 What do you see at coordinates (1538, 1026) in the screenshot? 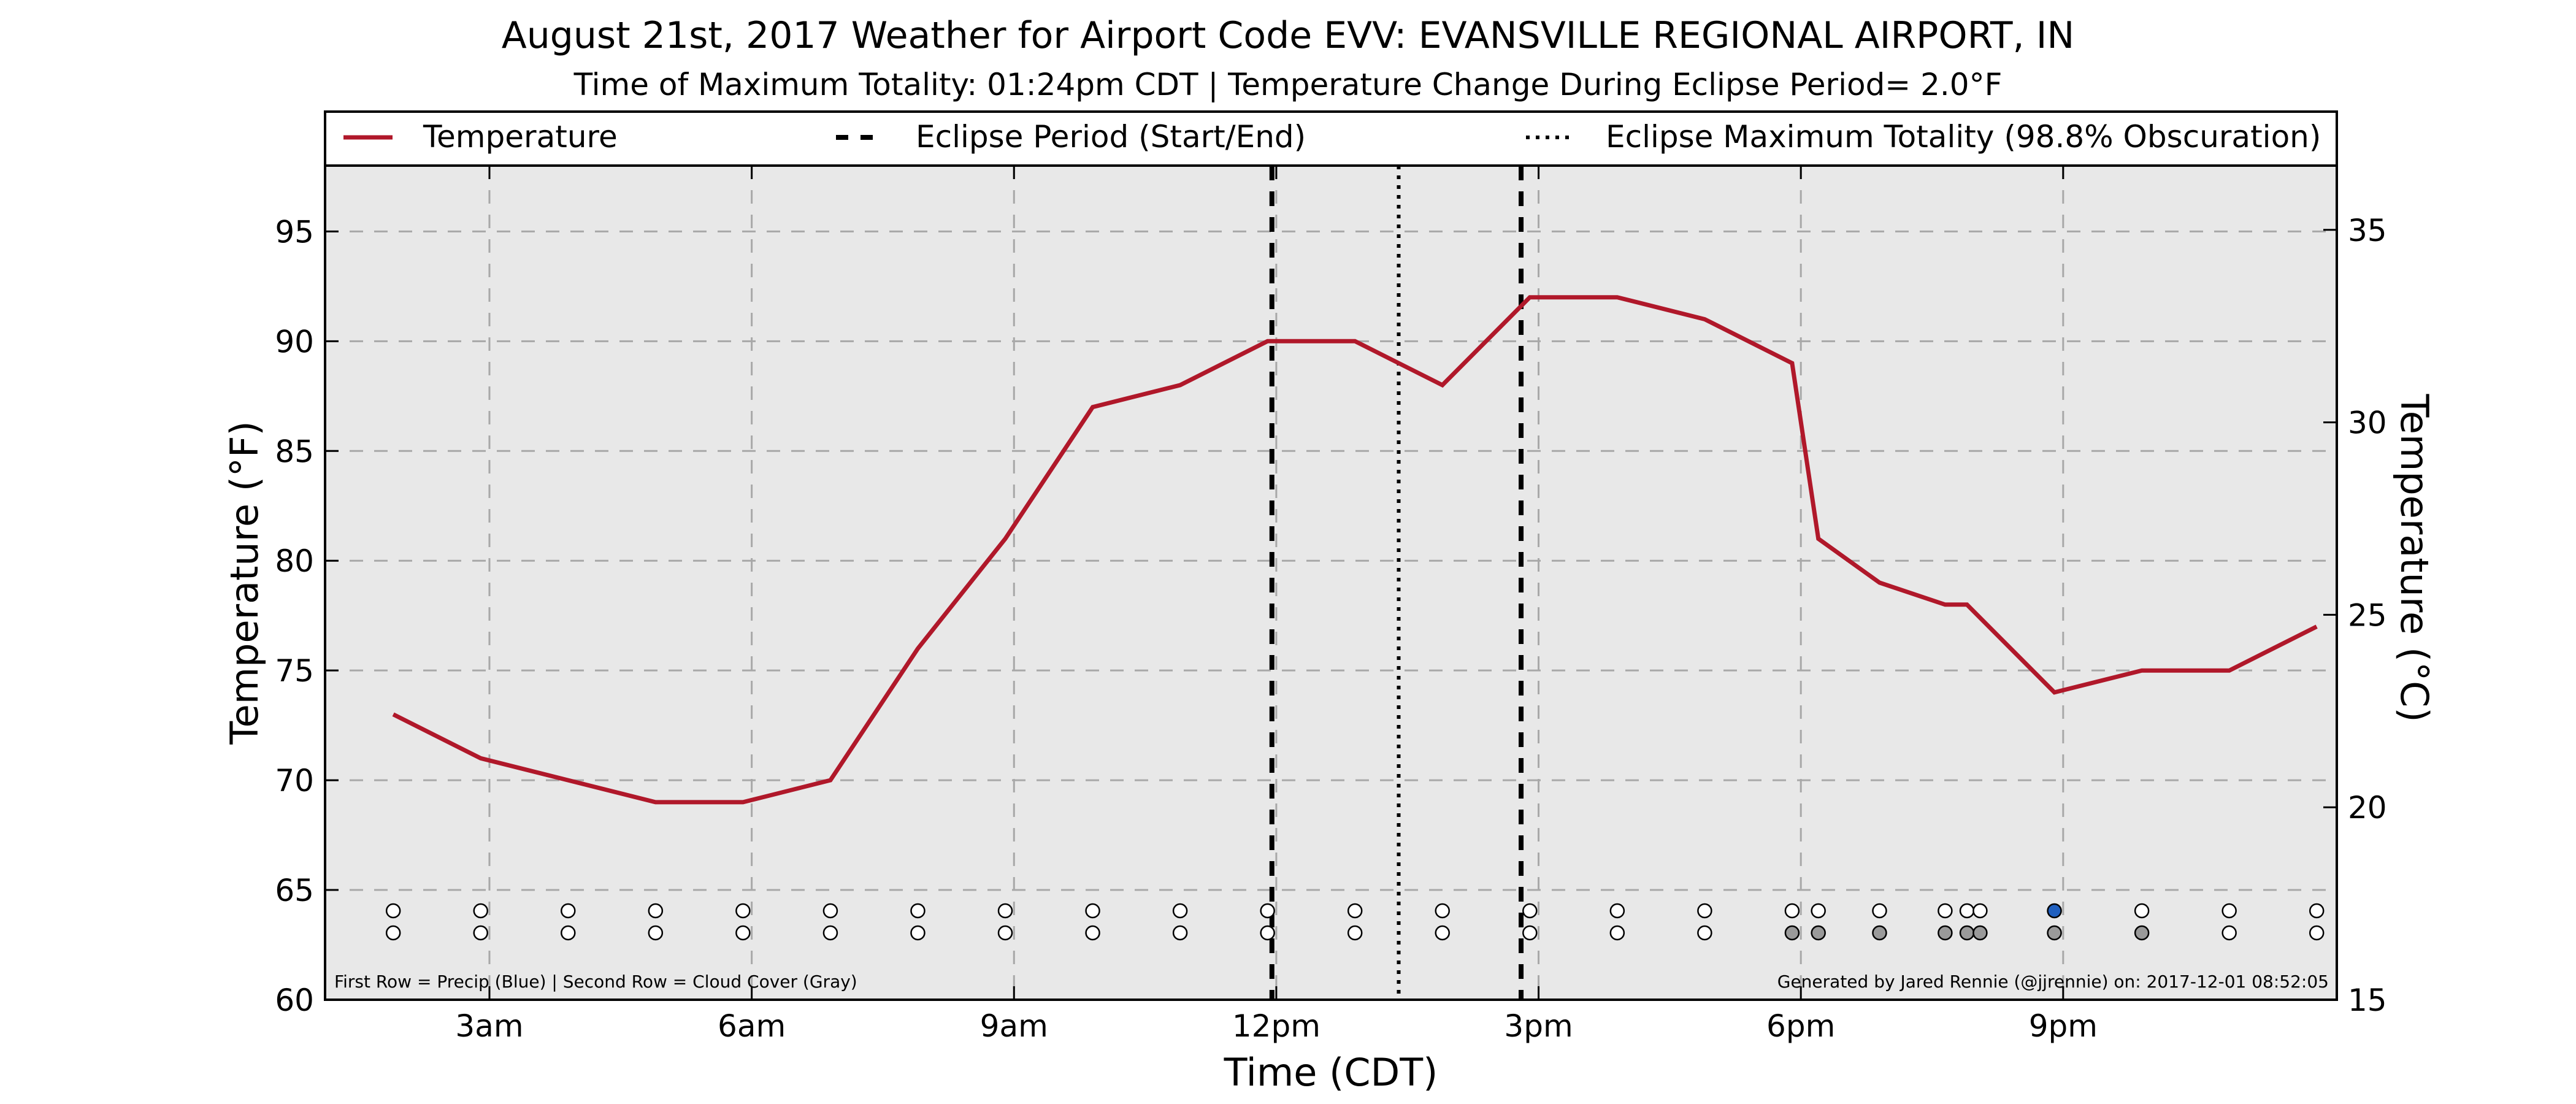
I see `x-tick-label: 3pm` at bounding box center [1538, 1026].